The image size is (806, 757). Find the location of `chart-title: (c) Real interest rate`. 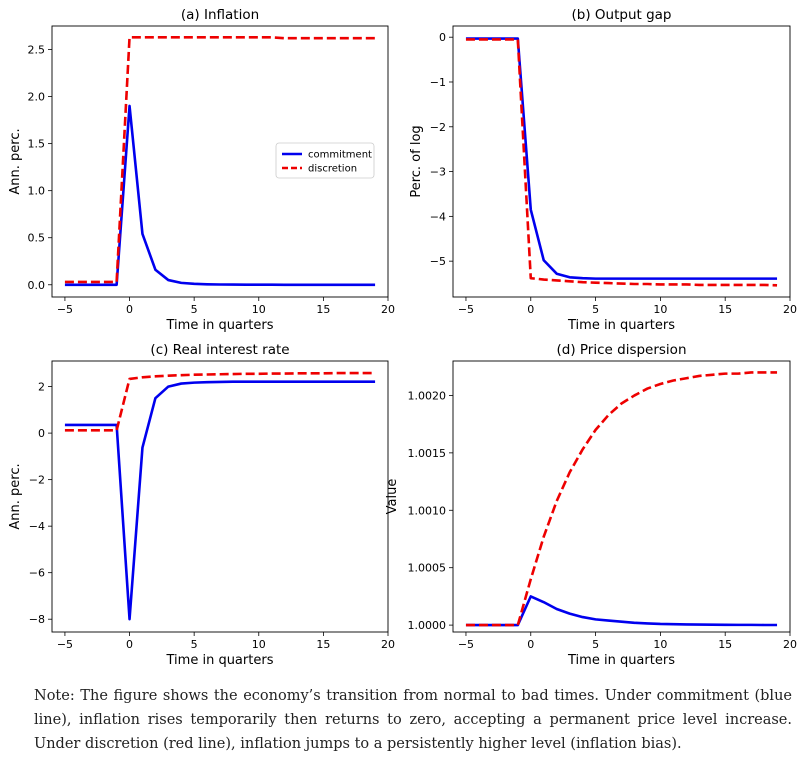

chart-title: (c) Real interest rate is located at coordinates (219, 350).